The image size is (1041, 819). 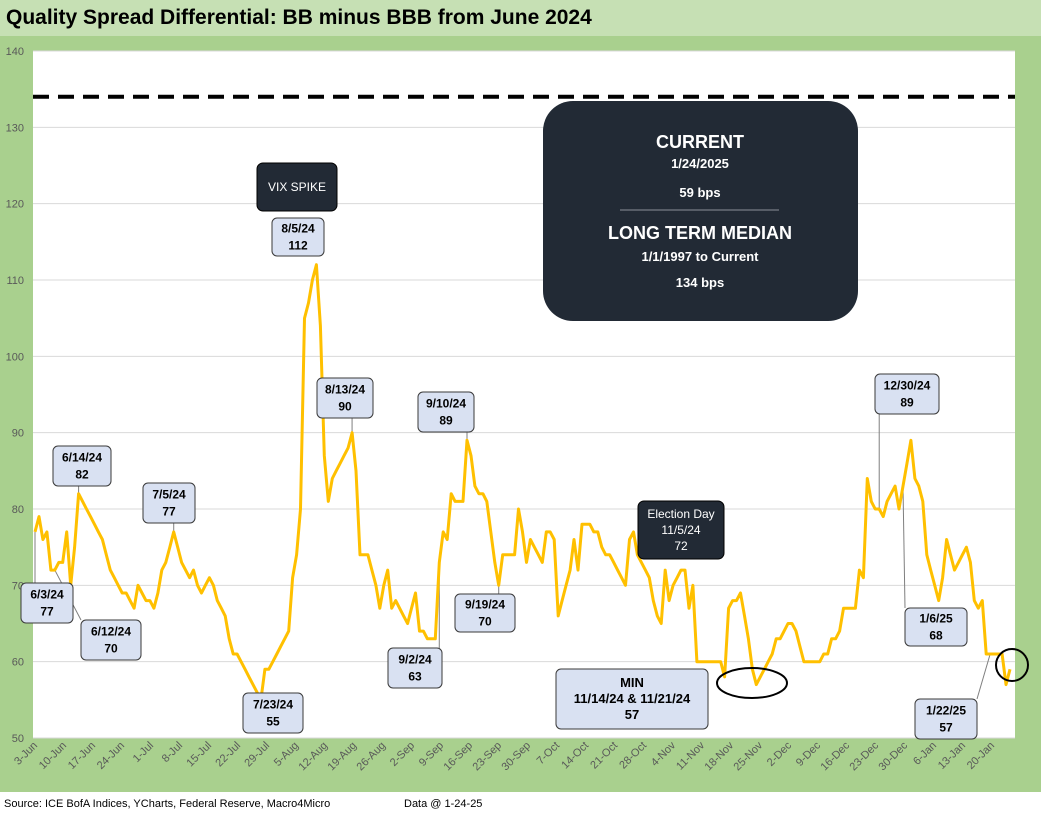 I want to click on x-tick-label: 22-Jul, so click(x=228, y=755).